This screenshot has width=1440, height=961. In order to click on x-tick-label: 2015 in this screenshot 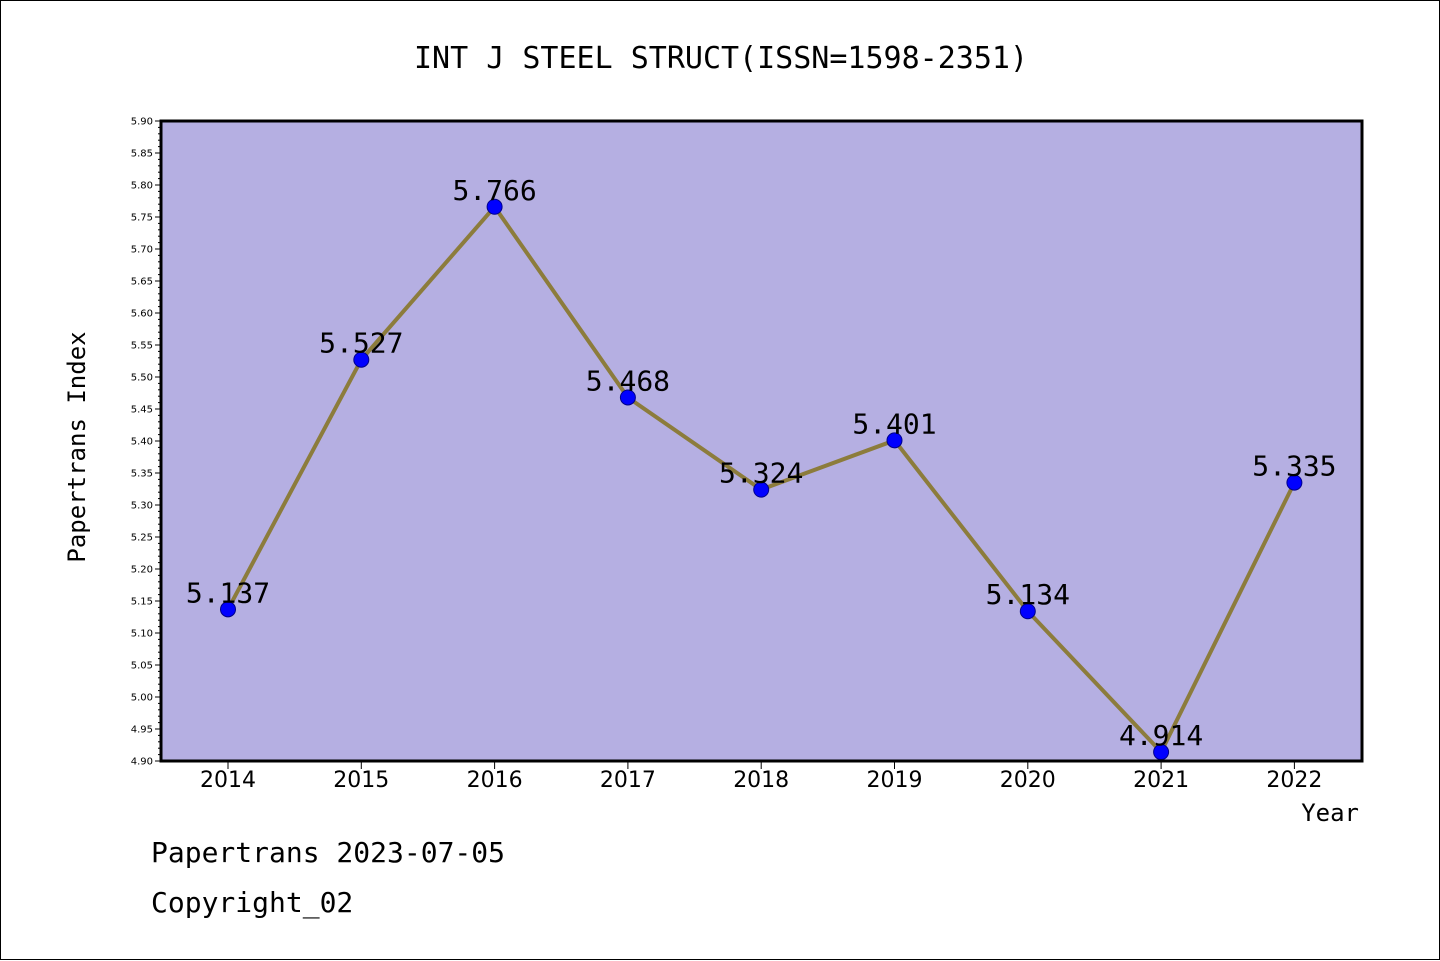, I will do `click(361, 780)`.